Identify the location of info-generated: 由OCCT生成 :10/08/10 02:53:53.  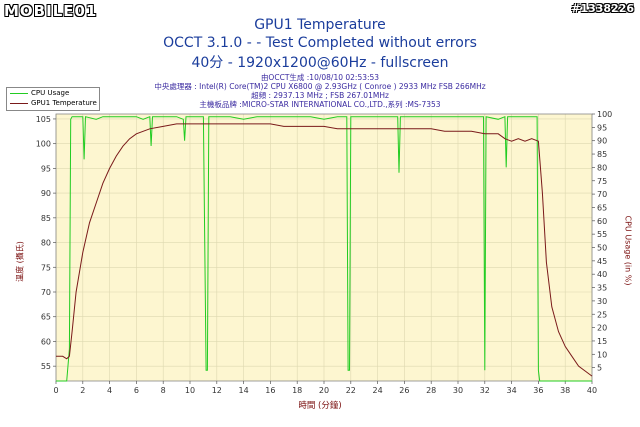
(320, 77).